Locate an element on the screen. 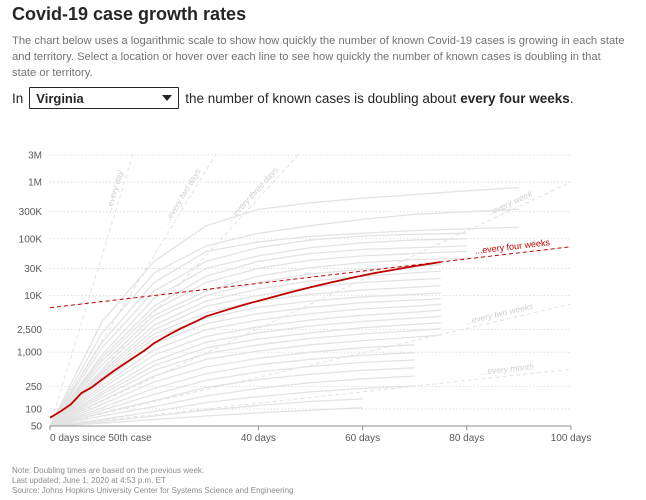 The width and height of the screenshot is (646, 500). y-tick-label: 2,500 is located at coordinates (29, 330).